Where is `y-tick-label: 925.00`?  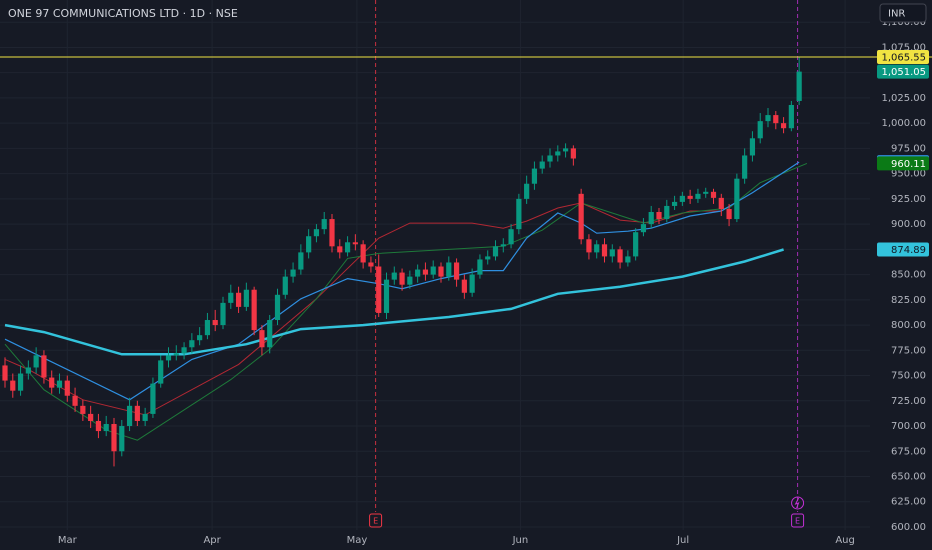 y-tick-label: 925.00 is located at coordinates (908, 199).